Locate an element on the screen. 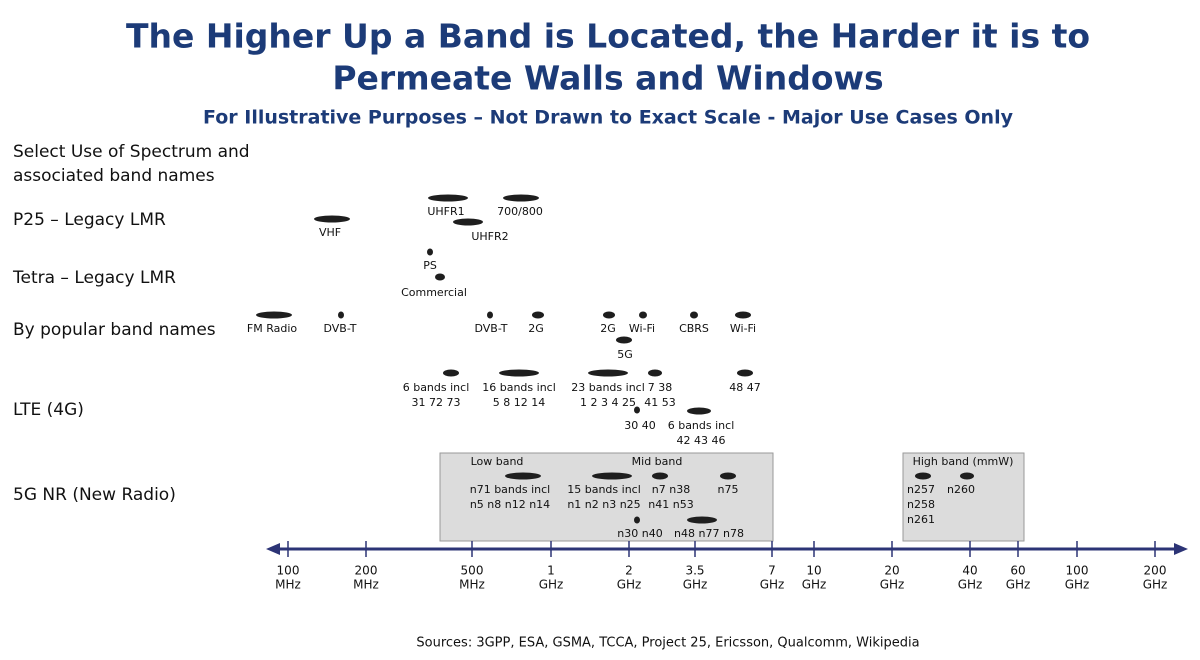 The width and height of the screenshot is (1200, 660). left-header: associated band names is located at coordinates (114, 176).